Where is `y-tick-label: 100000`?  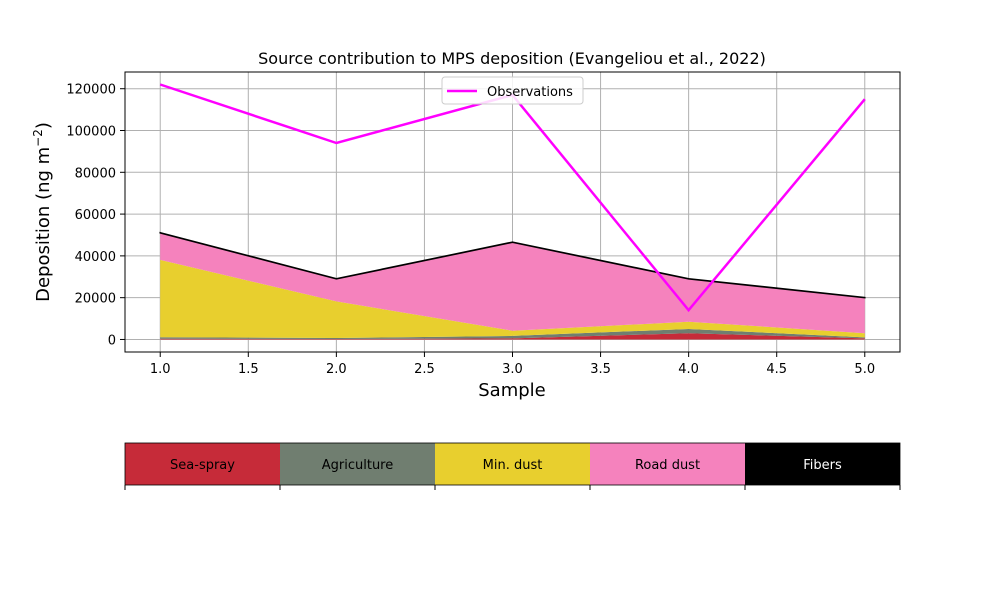
y-tick-label: 100000 is located at coordinates (91, 132).